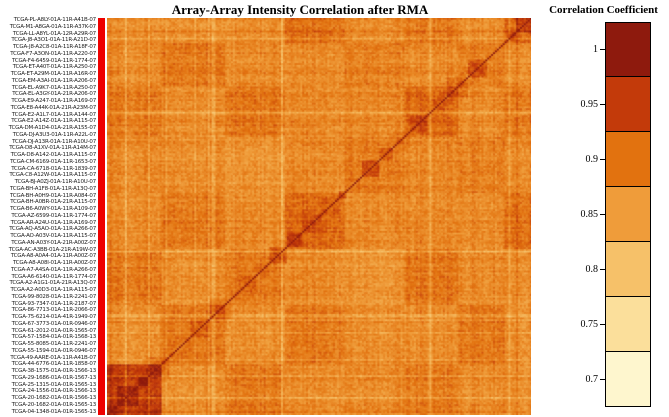  Describe the element at coordinates (52, 26) in the screenshot. I see `row-label: TCGA-M1-A8GA-01A-11R-A37K-07` at that location.